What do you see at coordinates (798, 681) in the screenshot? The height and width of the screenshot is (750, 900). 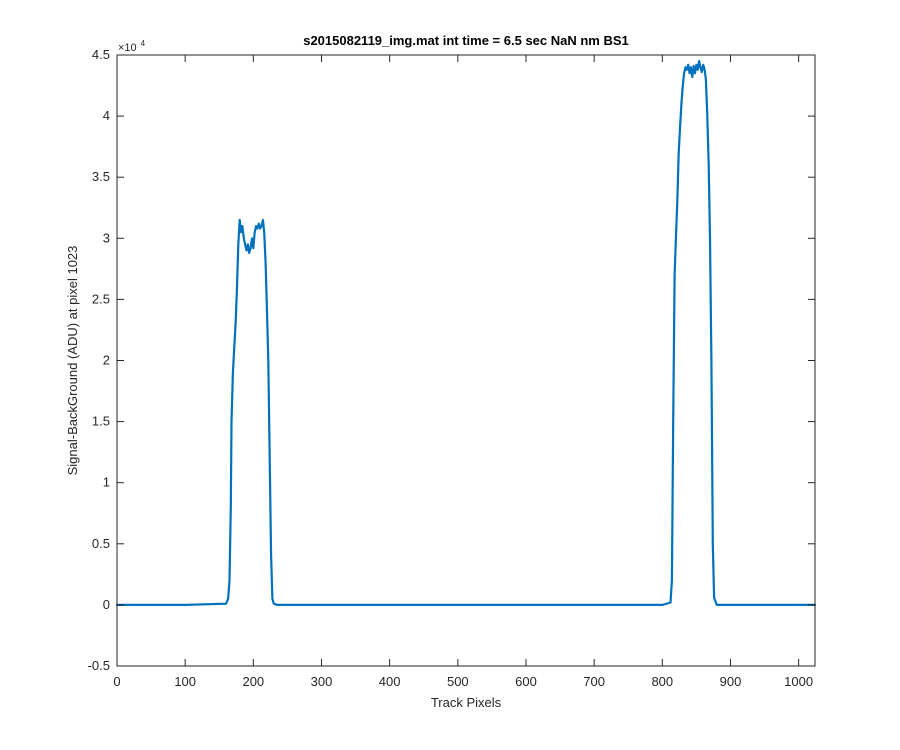 I see `x-tick-label: 1000` at bounding box center [798, 681].